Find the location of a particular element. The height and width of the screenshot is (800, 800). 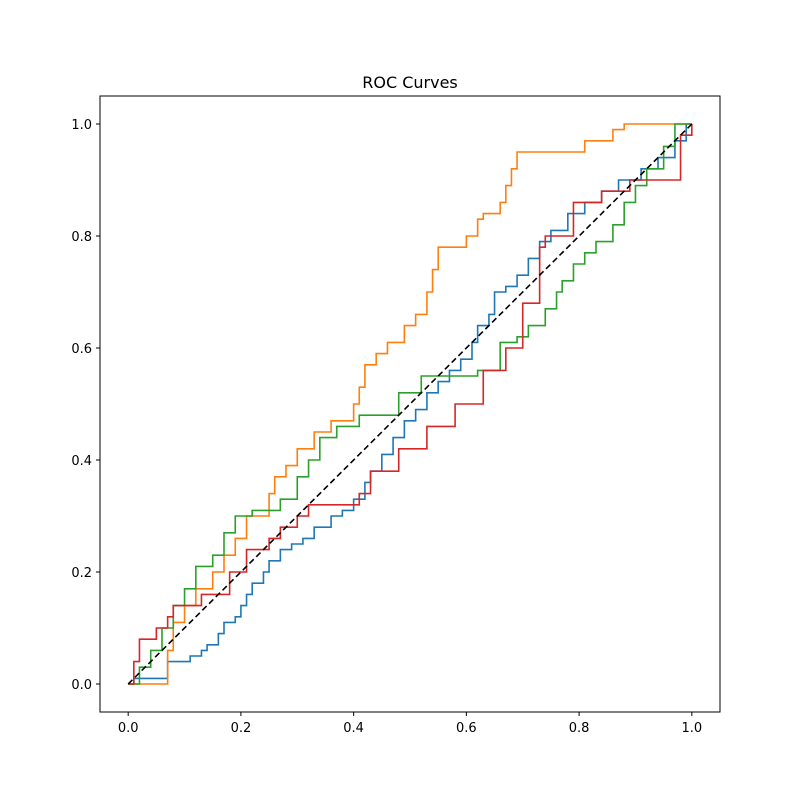

y-tick-label: 0.8 is located at coordinates (81, 237).